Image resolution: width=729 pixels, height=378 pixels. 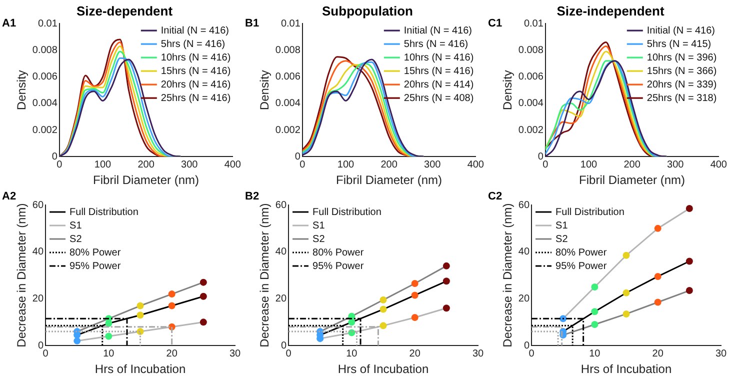 I want to click on text: B2, so click(x=252, y=196).